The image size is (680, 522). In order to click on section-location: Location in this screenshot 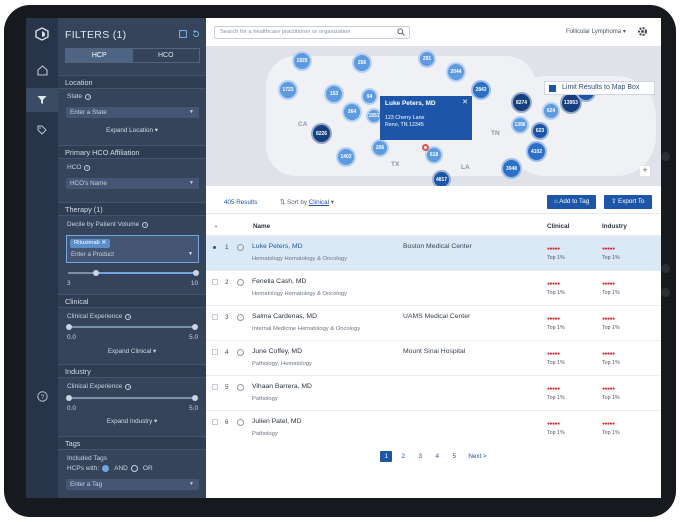, I will do `click(132, 82)`.